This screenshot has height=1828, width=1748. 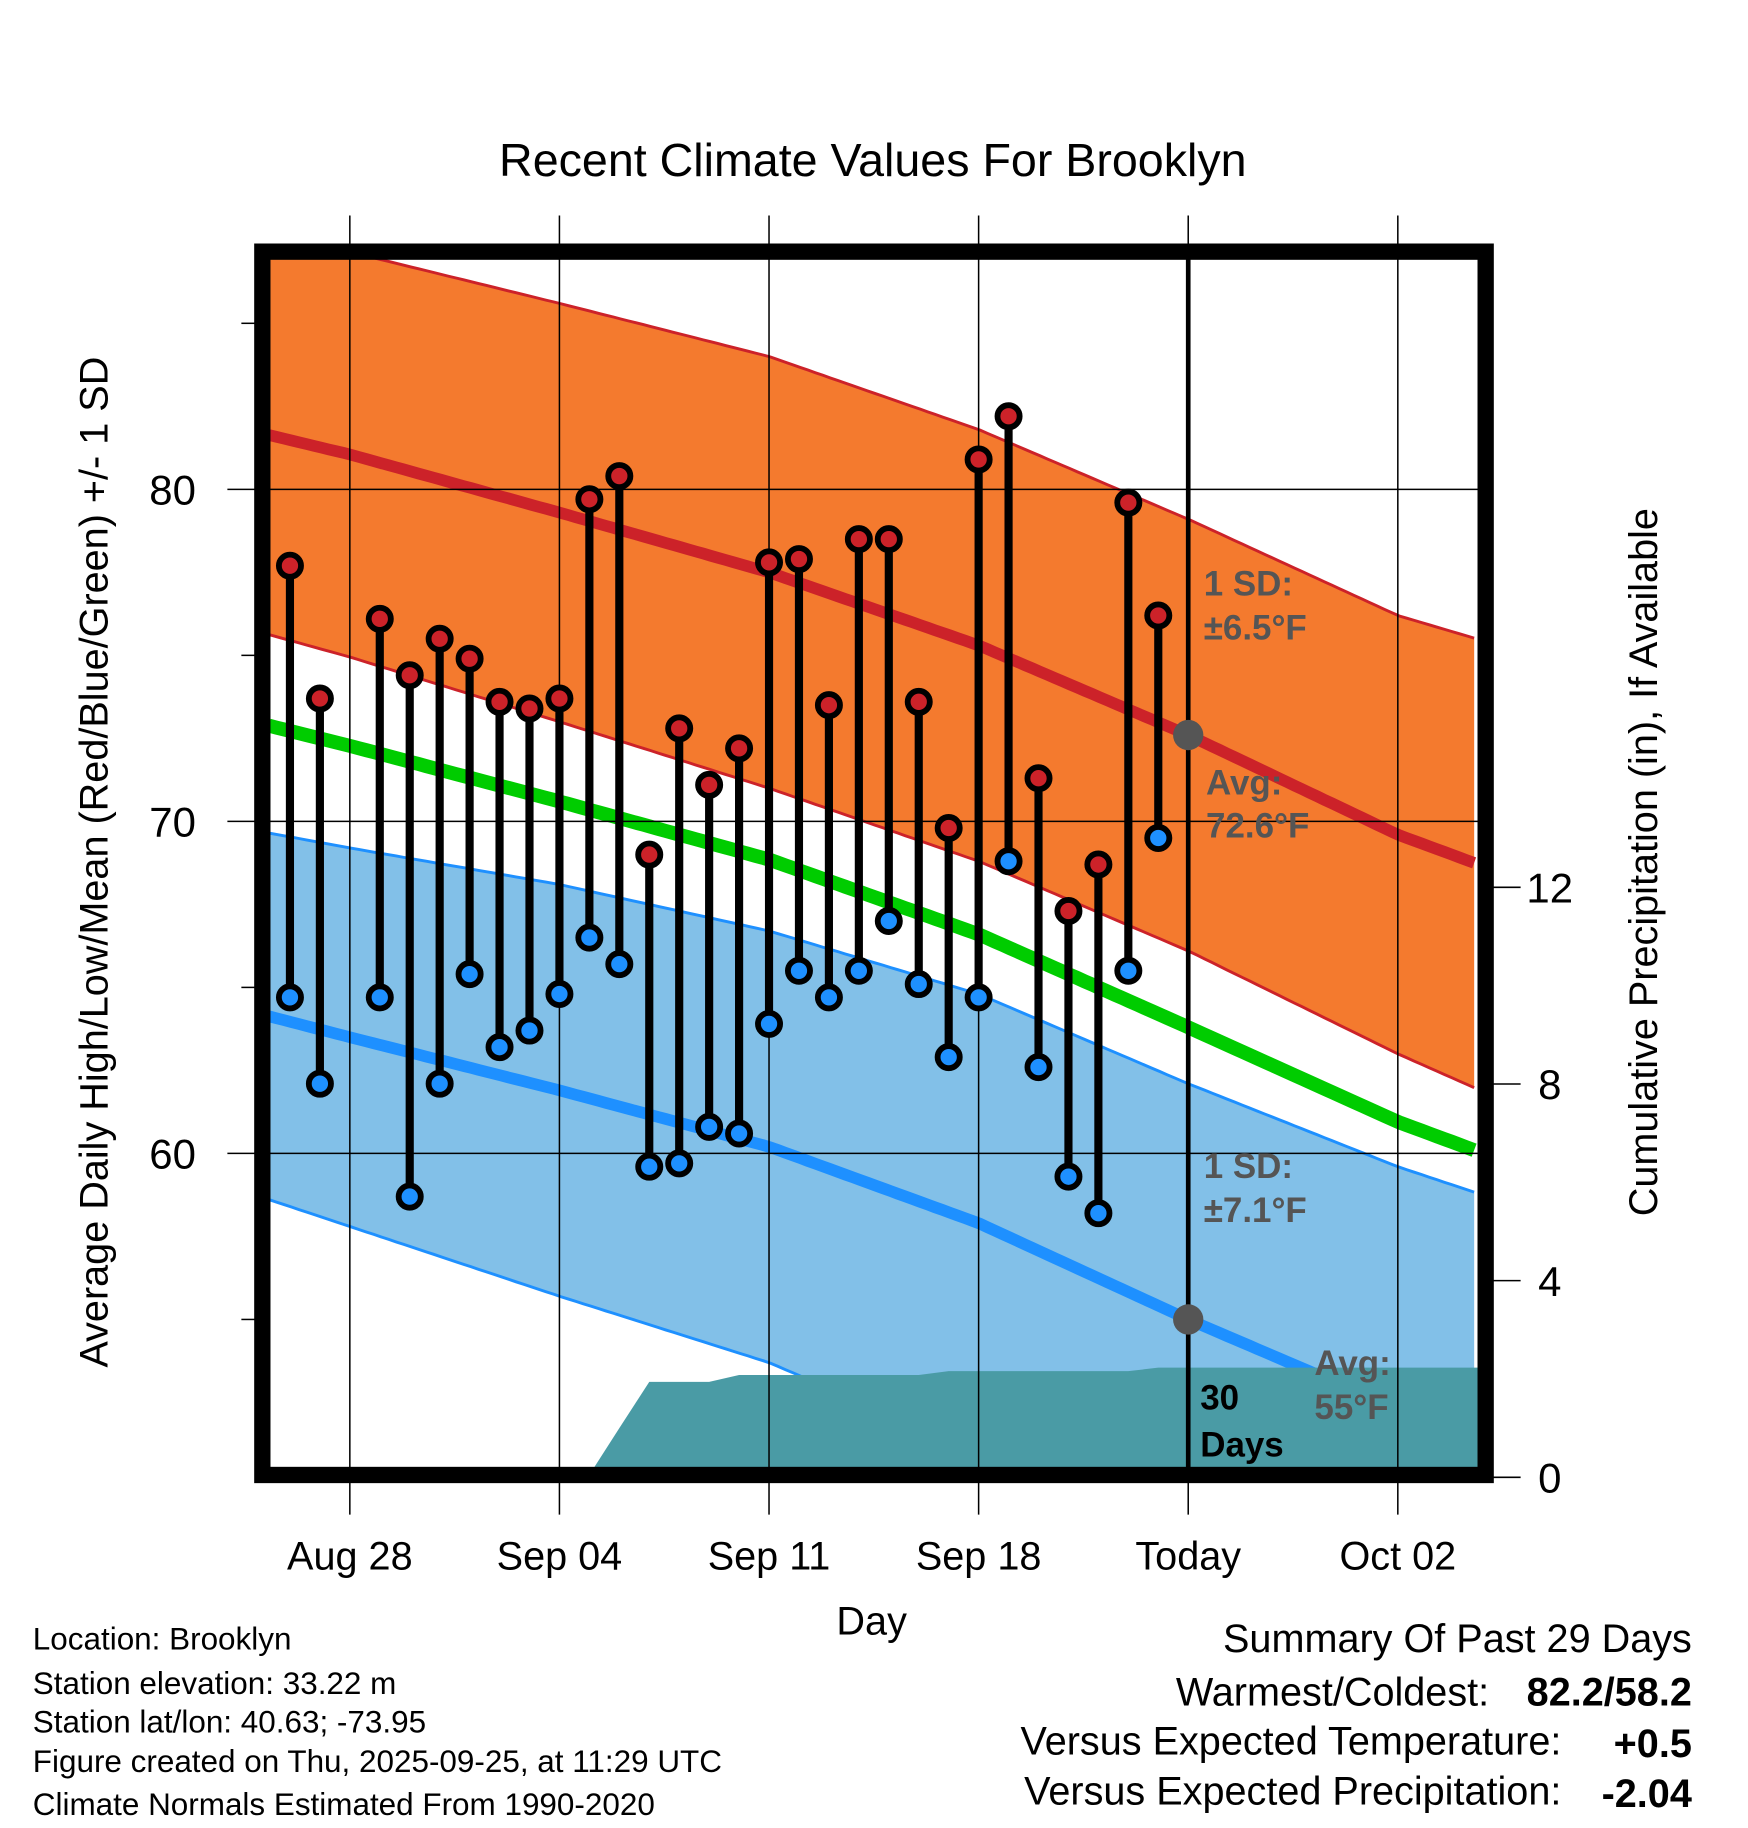 I want to click on footer-location: Location: Brooklyn, so click(x=162, y=1639).